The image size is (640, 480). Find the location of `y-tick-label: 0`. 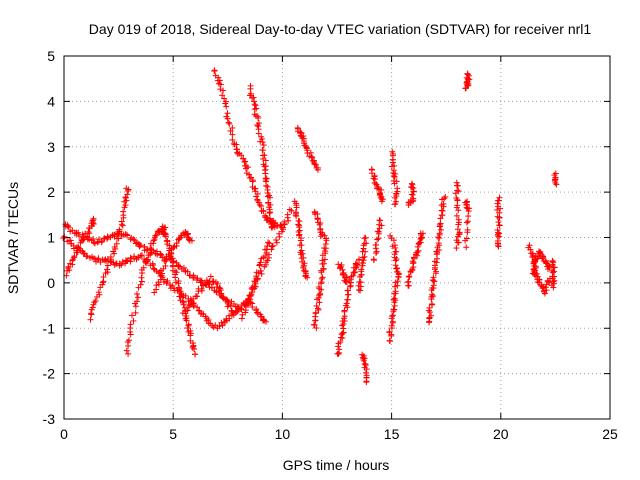

y-tick-label: 0 is located at coordinates (51, 283).